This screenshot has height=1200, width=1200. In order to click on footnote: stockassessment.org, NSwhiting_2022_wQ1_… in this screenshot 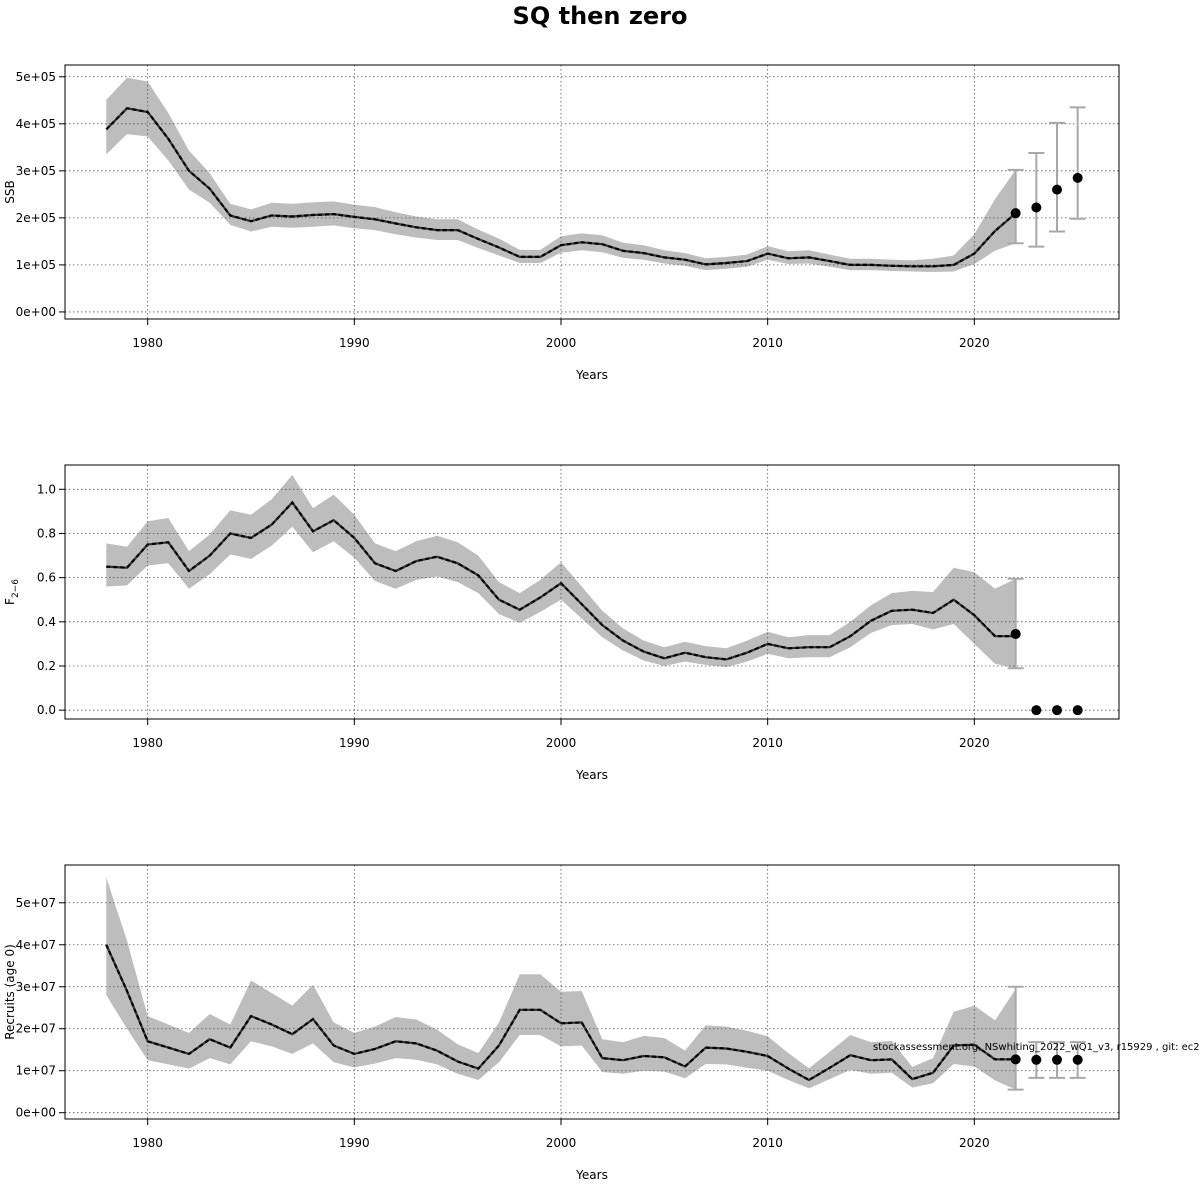, I will do `click(1036, 1047)`.